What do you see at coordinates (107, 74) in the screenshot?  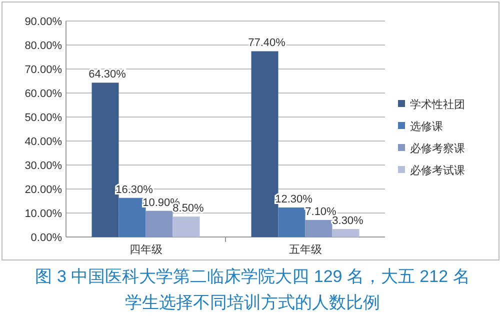 I see `data-label: 64.30%` at bounding box center [107, 74].